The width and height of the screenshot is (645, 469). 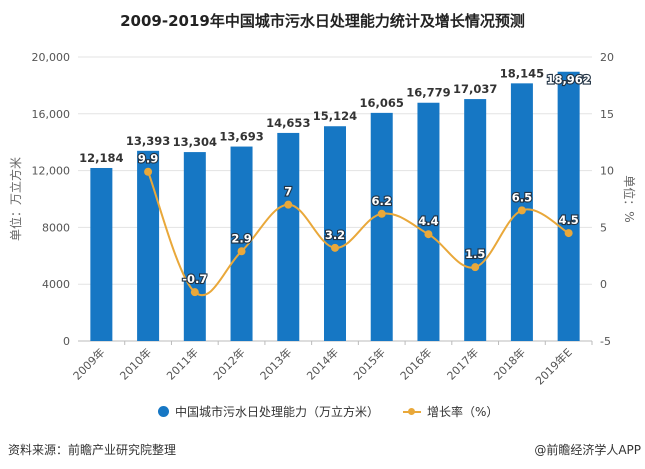 I want to click on growth-value-label: 6.5, so click(x=522, y=197).